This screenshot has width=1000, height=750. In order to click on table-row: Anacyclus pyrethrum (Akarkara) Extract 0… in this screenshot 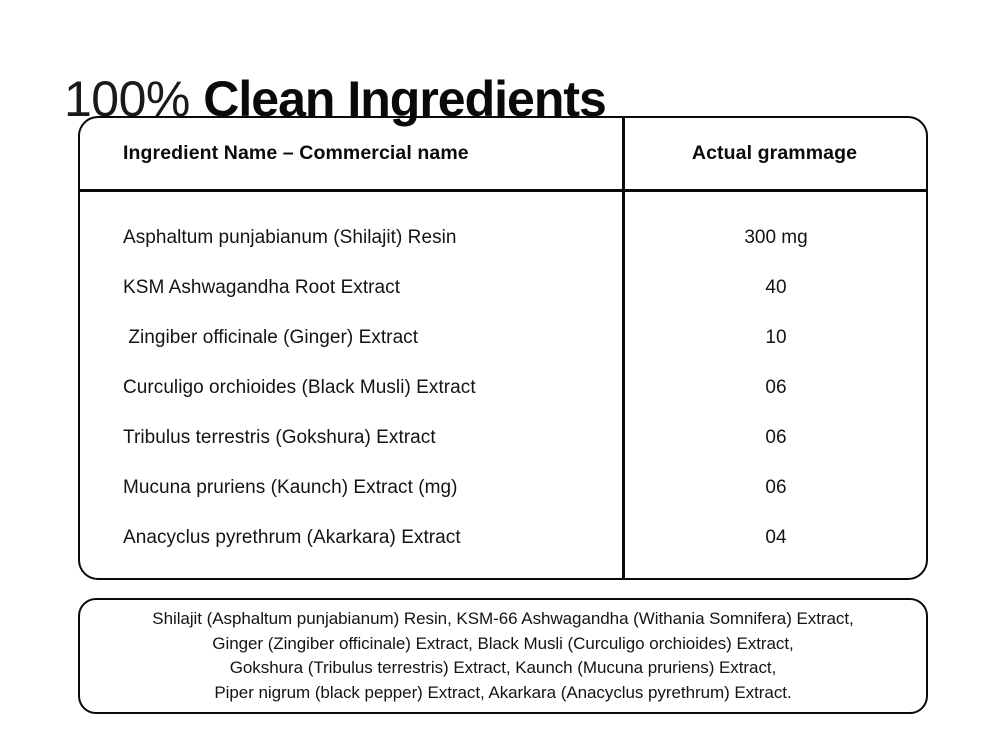, I will do `click(503, 538)`.